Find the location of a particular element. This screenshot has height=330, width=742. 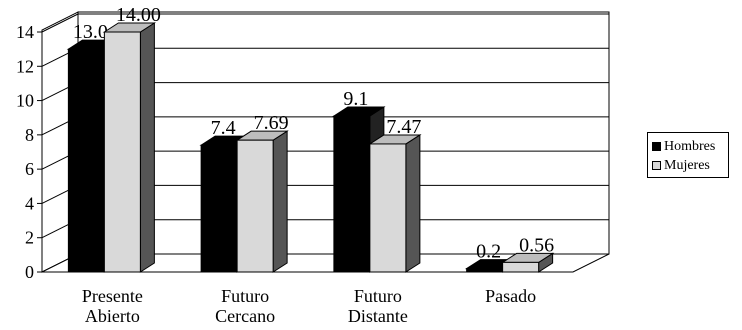

category-label-2-0: Futuro is located at coordinates (378, 296).